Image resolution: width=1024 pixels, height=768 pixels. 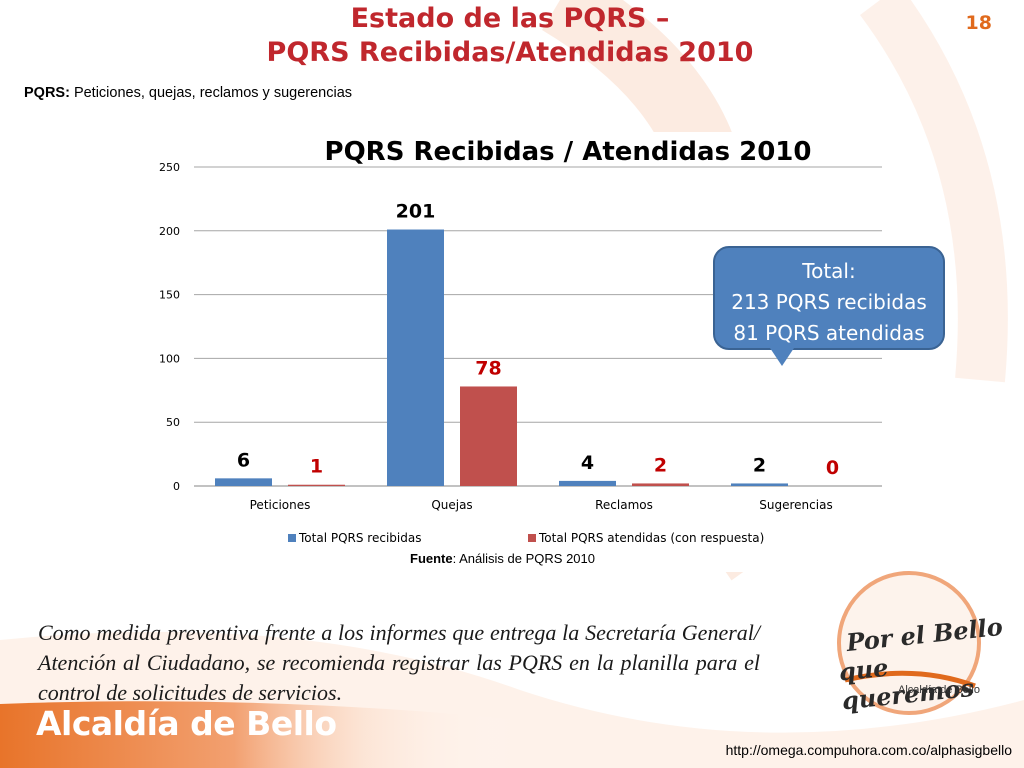 I want to click on y-tick-label: 100, so click(x=169, y=358).